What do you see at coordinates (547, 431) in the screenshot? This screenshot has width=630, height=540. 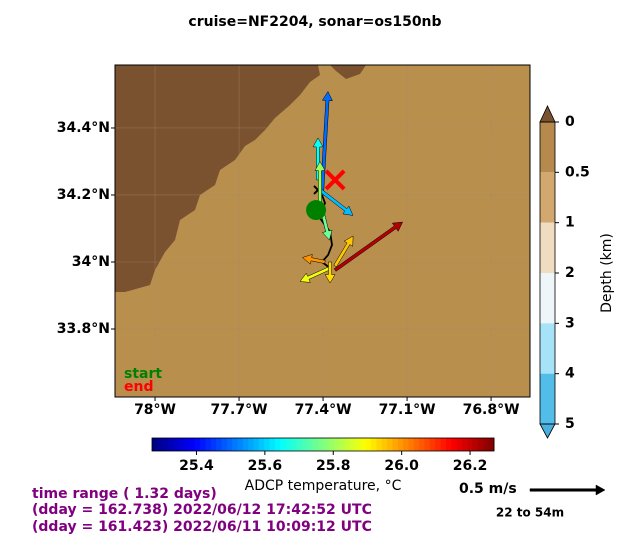 I see `depth-extend-bottom` at bounding box center [547, 431].